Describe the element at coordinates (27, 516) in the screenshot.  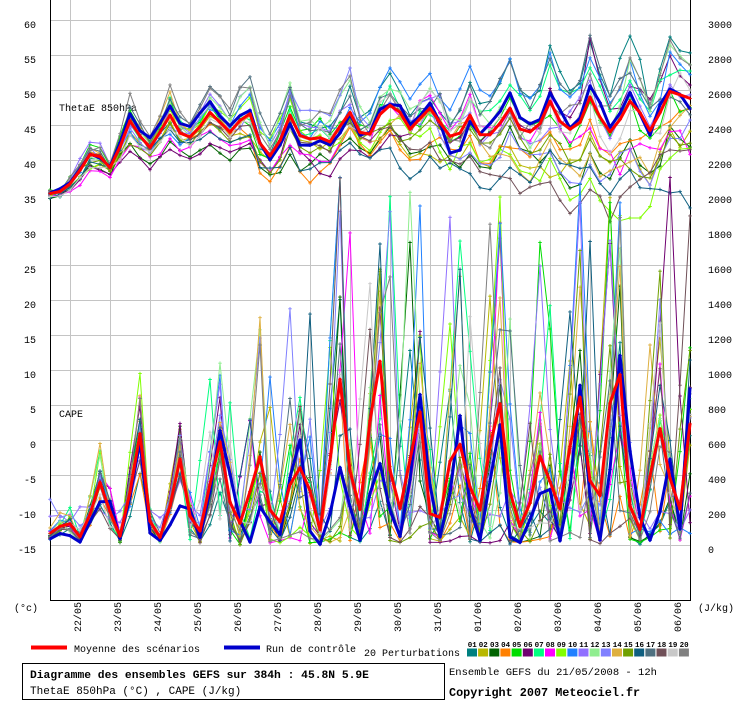
I see `svg-text: -10` at that location.